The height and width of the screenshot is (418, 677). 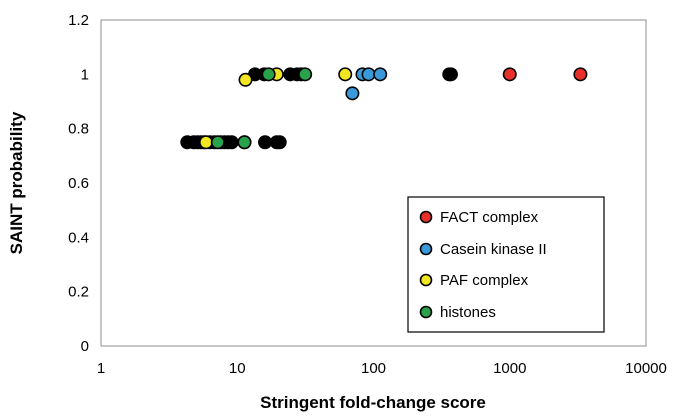 What do you see at coordinates (646, 368) in the screenshot?
I see `x-tick-label: 10000` at bounding box center [646, 368].